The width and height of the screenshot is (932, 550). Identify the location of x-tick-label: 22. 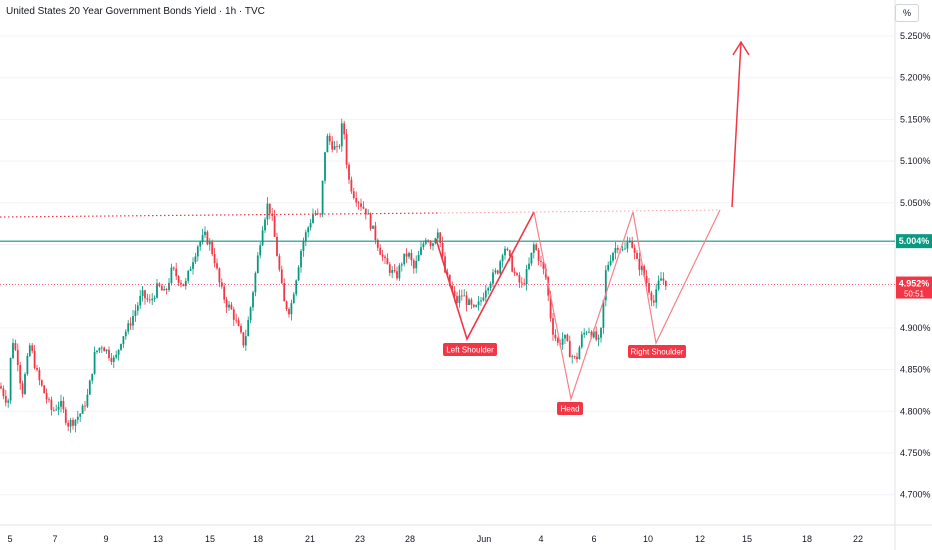
(858, 539).